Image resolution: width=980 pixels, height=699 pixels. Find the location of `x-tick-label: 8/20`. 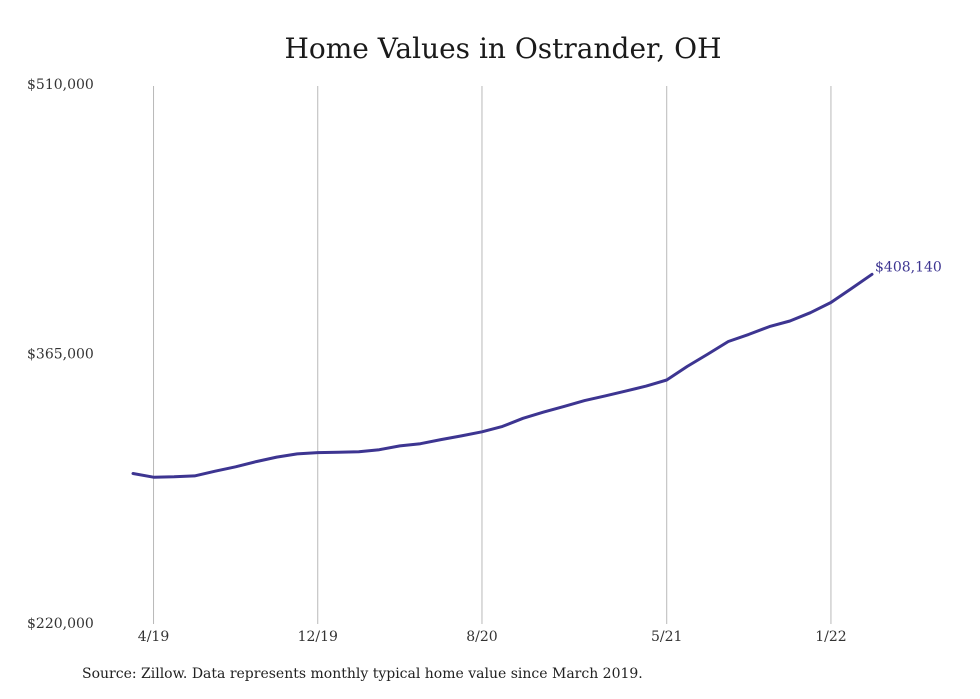

x-tick-label: 8/20 is located at coordinates (481, 637).